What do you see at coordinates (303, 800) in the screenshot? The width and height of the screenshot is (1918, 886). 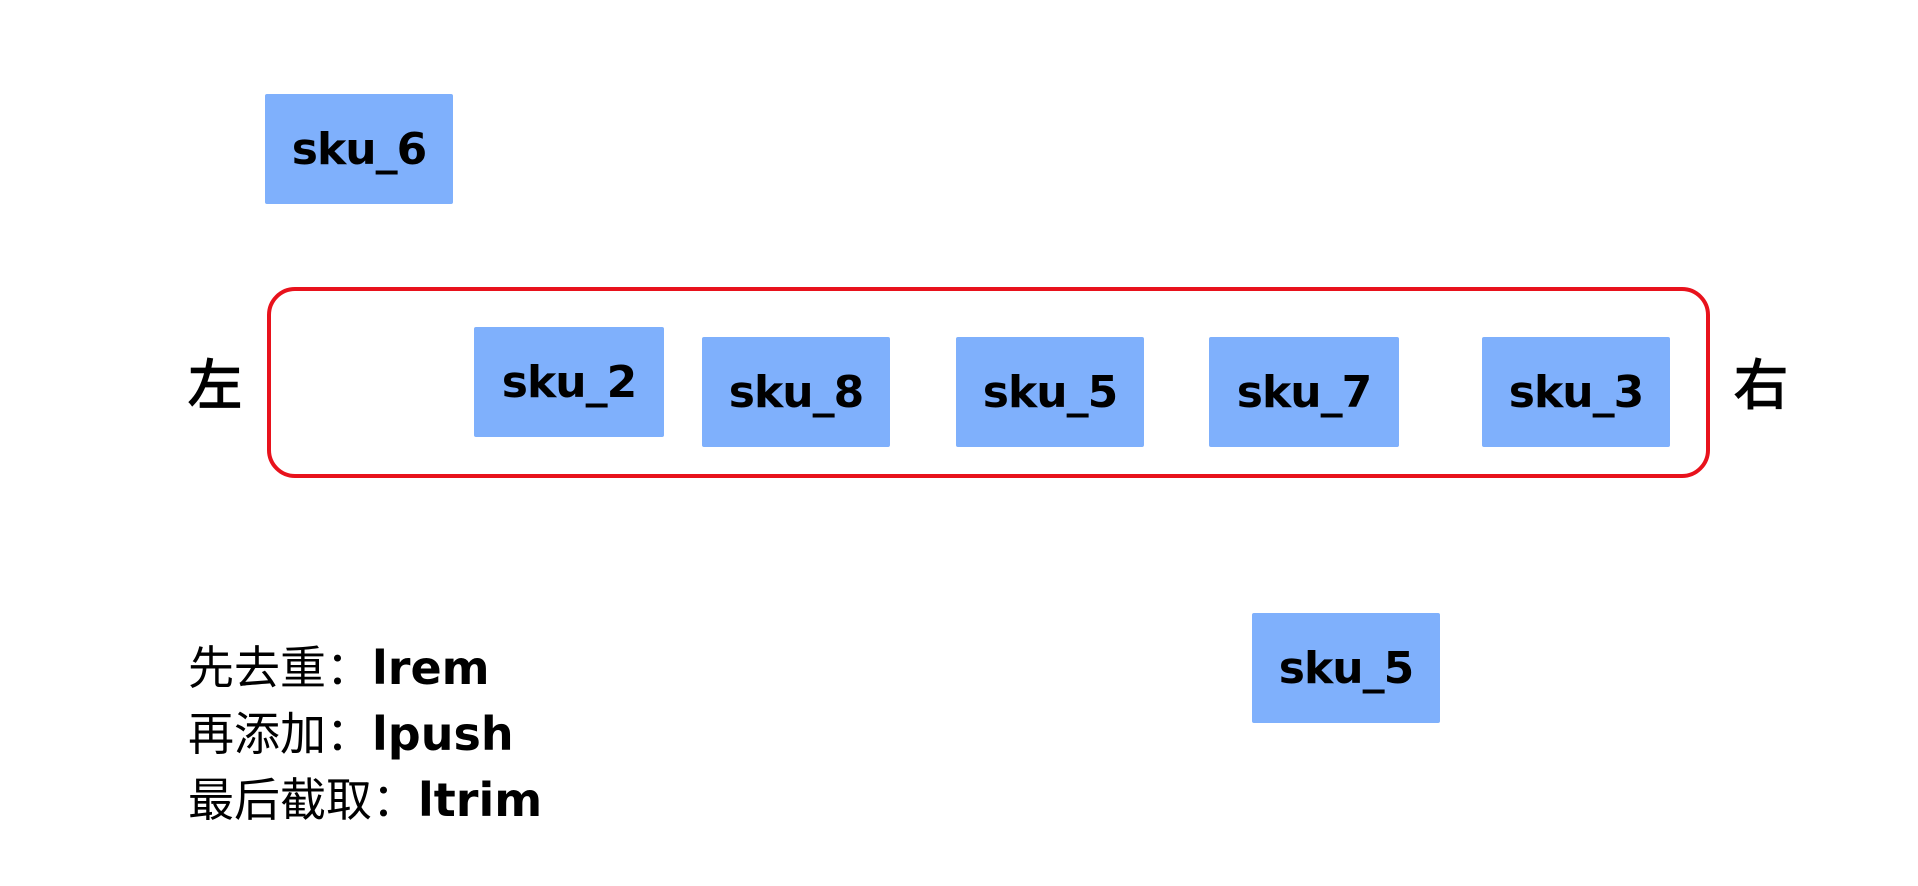 I see `note-prefix: 最后截取：` at bounding box center [303, 800].